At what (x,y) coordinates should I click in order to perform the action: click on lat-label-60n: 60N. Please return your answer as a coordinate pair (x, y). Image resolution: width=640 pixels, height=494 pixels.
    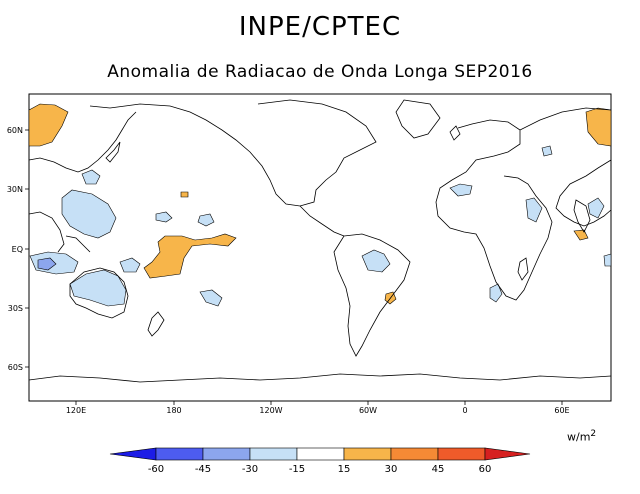
    Looking at the image, I should click on (15, 130).